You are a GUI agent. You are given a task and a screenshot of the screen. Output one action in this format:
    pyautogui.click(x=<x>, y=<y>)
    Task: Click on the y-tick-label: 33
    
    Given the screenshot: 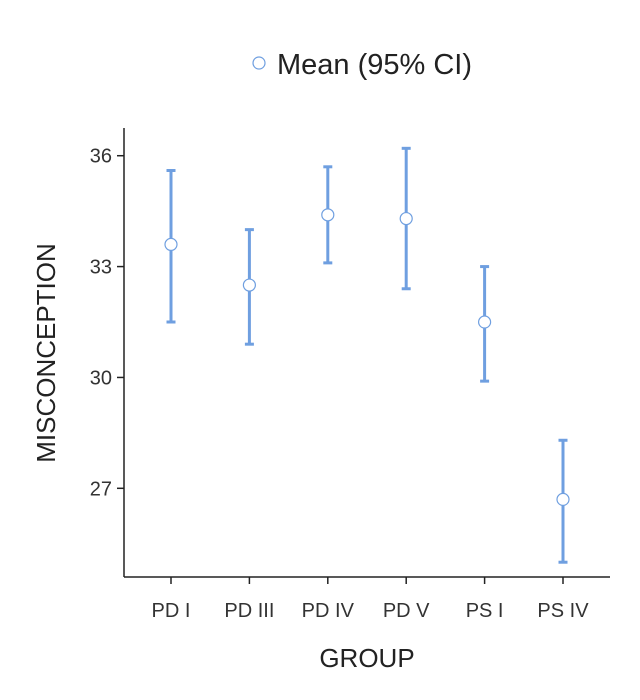 What is the action you would take?
    pyautogui.click(x=101, y=268)
    